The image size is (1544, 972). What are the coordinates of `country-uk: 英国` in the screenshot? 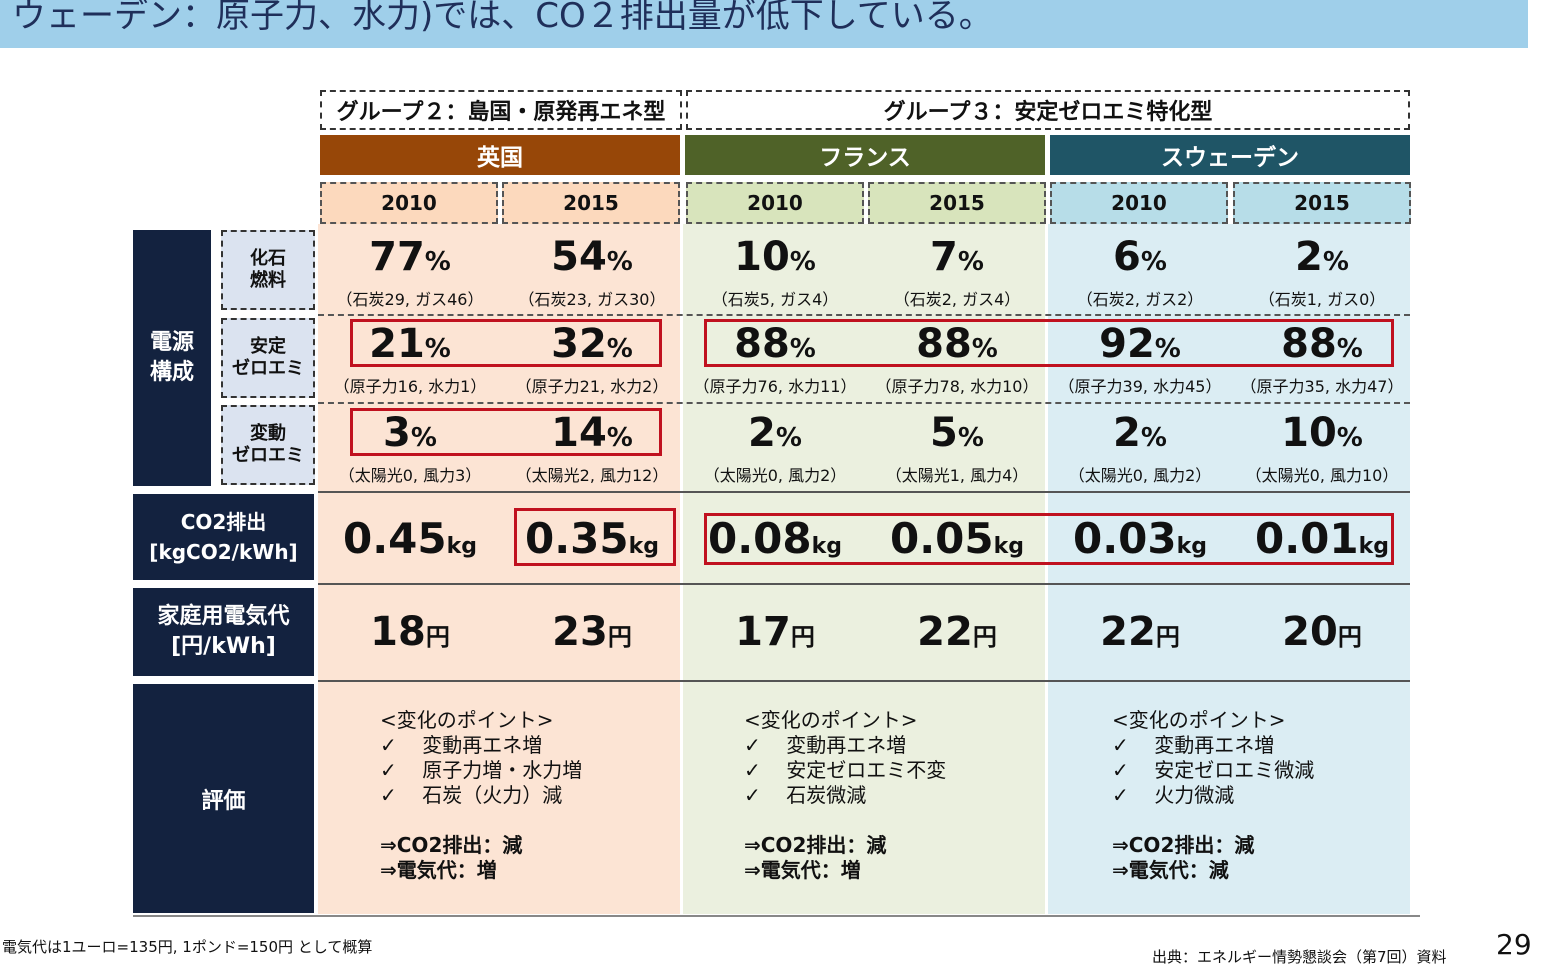 It's located at (500, 155).